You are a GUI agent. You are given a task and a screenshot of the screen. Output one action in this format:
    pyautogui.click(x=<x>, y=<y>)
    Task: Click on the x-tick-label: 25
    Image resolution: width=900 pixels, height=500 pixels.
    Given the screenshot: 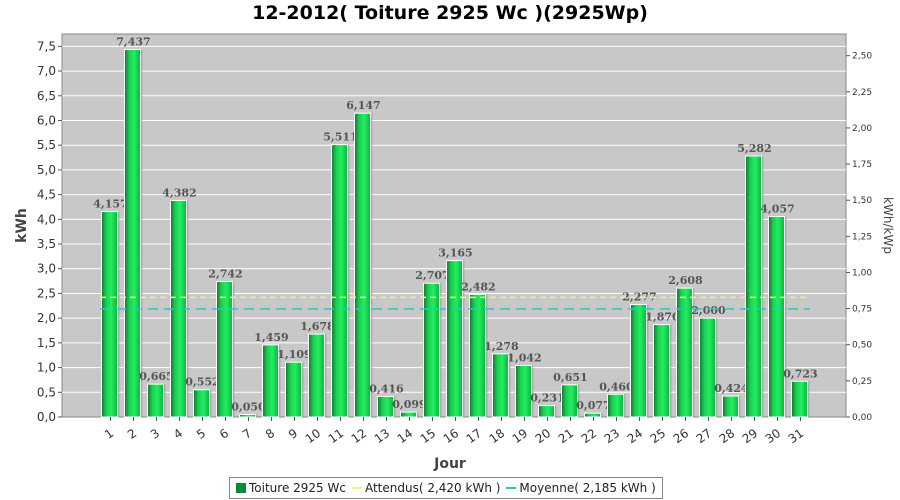 What is the action you would take?
    pyautogui.click(x=658, y=436)
    